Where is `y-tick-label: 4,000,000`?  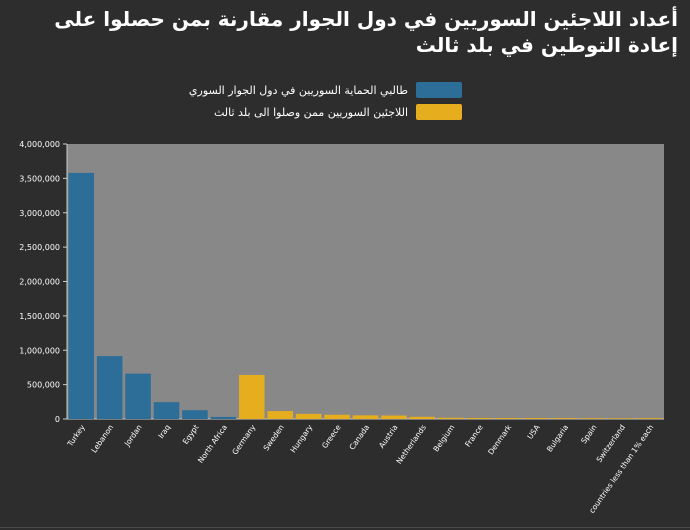
y-tick-label: 4,000,000 is located at coordinates (39, 144).